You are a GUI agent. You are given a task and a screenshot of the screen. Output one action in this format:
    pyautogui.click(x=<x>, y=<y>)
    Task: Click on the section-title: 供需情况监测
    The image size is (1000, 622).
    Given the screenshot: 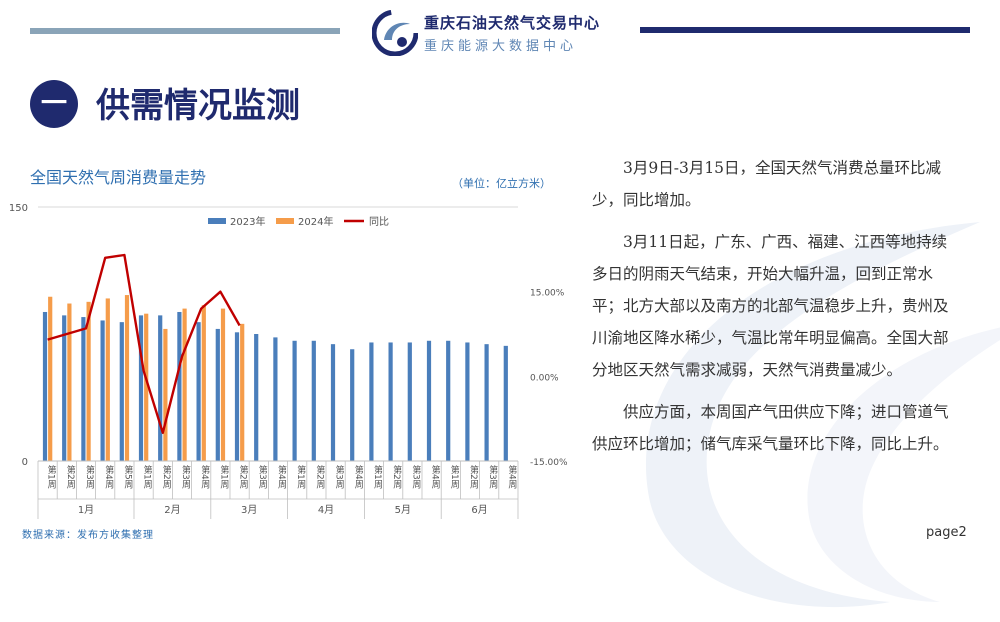 What is the action you would take?
    pyautogui.click(x=198, y=106)
    